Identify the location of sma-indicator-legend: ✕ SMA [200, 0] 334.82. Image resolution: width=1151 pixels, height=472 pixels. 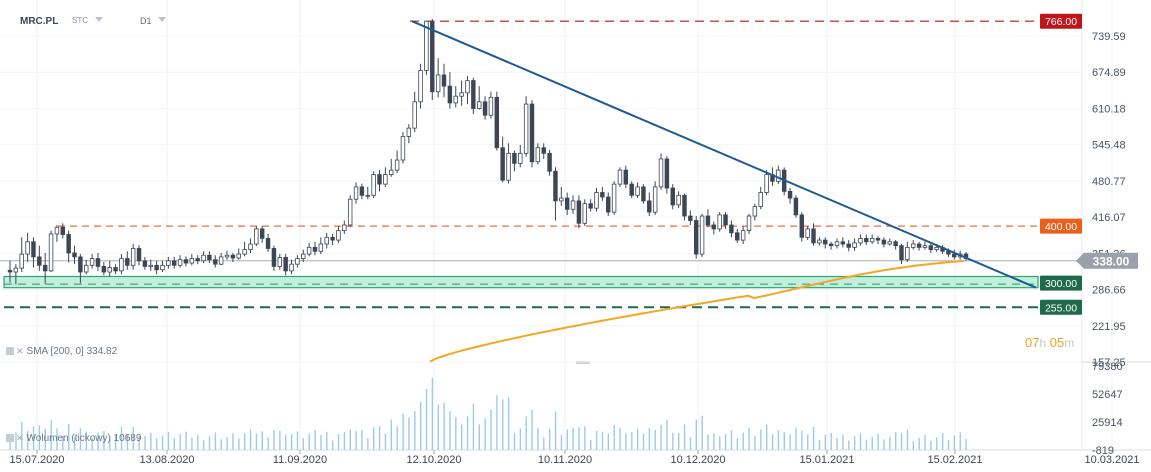
(61, 351).